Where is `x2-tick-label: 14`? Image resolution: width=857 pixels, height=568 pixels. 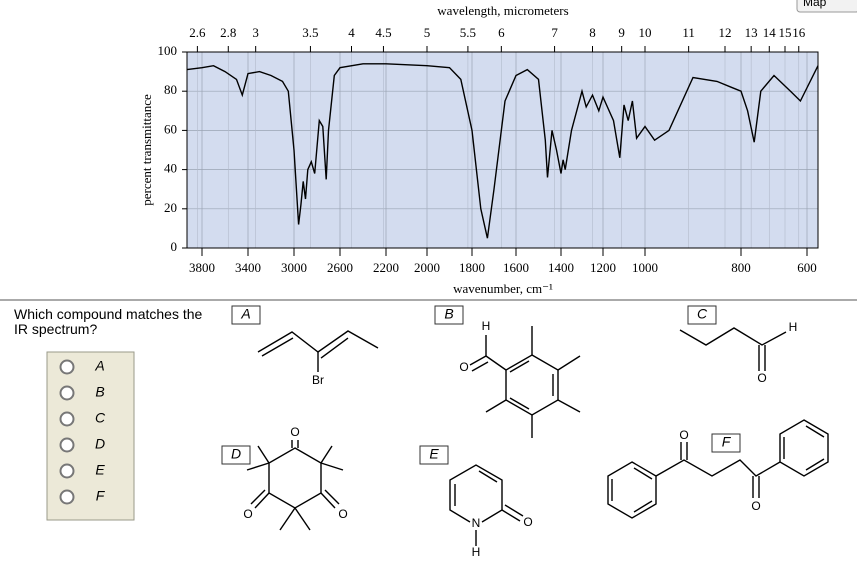 x2-tick-label: 14 is located at coordinates (770, 32).